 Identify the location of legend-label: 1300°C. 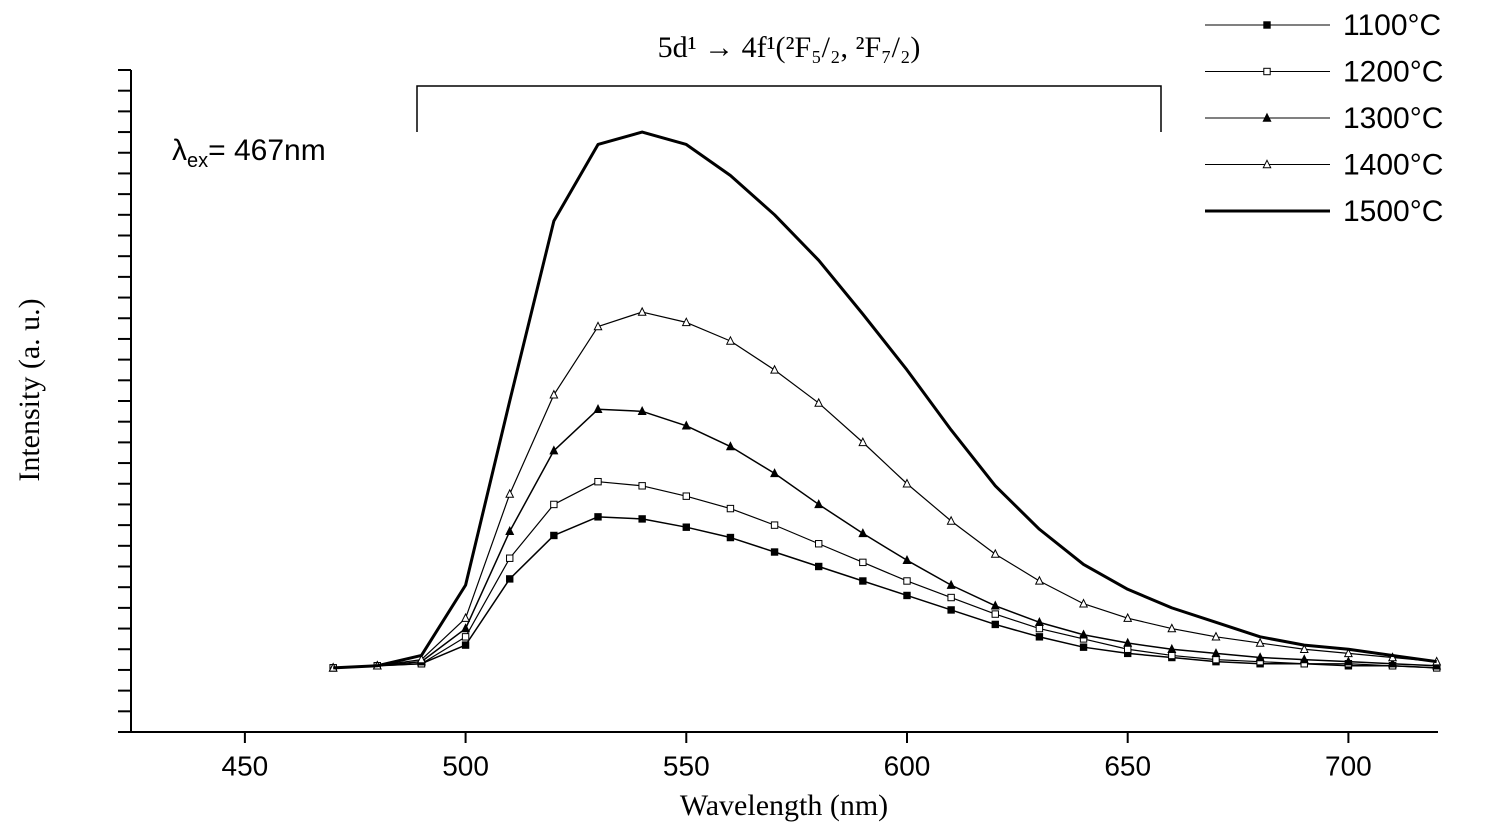
(1393, 118).